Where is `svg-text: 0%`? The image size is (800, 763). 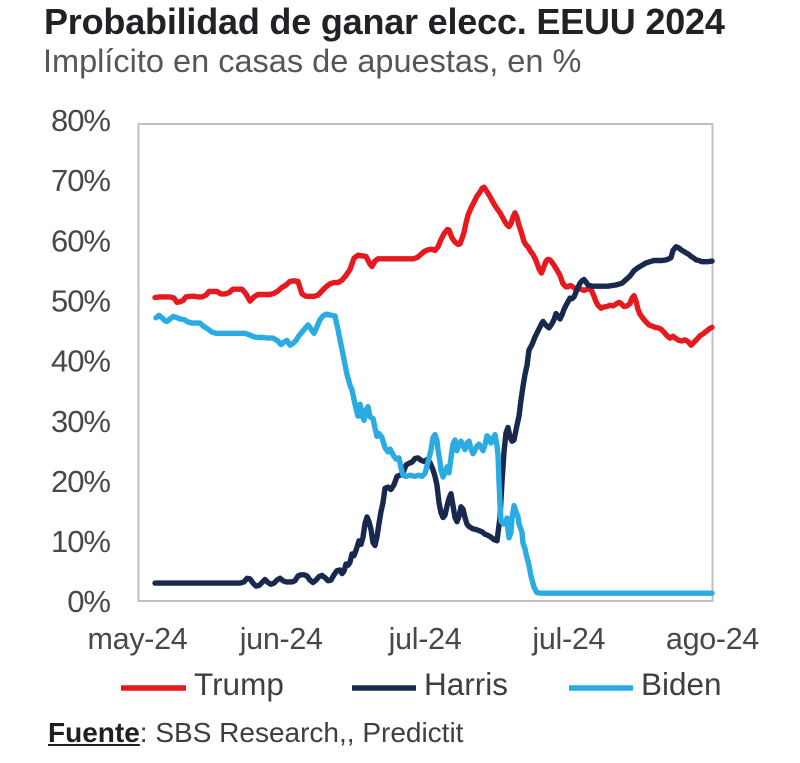
svg-text: 0% is located at coordinates (88, 601).